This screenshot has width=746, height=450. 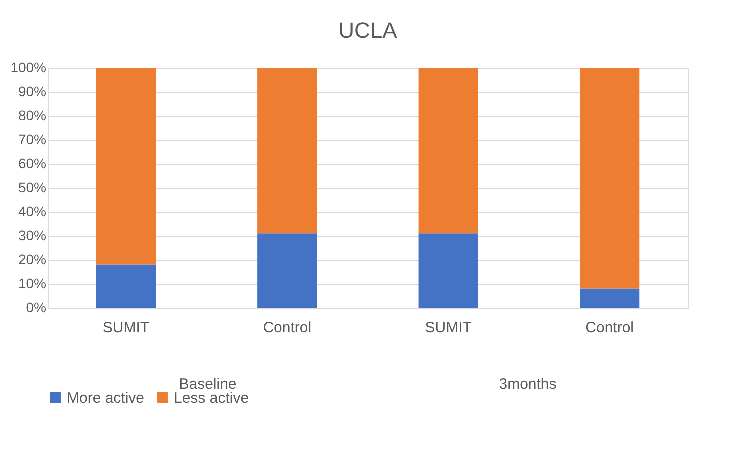 I want to click on y-tick-label: 100%, so click(x=28, y=68).